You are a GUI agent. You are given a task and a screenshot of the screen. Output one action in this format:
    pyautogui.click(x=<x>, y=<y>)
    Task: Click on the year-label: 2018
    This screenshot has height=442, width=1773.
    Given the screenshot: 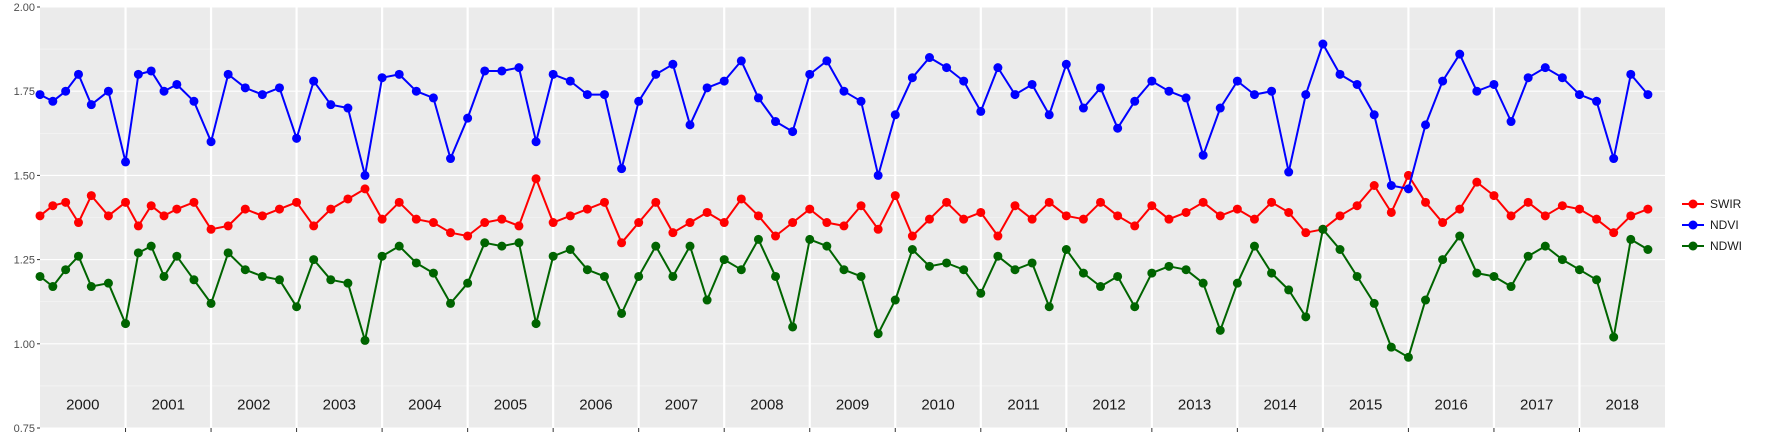 What is the action you would take?
    pyautogui.click(x=1622, y=404)
    